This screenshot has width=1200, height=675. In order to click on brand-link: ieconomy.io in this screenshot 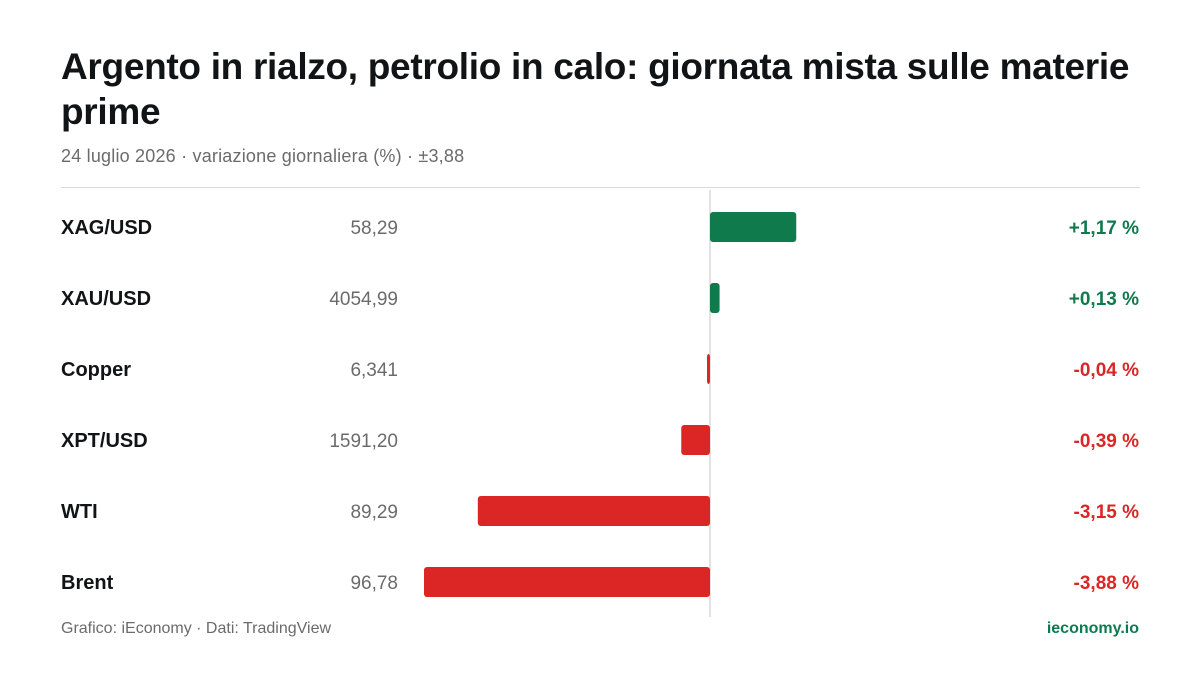, I will do `click(1093, 629)`.